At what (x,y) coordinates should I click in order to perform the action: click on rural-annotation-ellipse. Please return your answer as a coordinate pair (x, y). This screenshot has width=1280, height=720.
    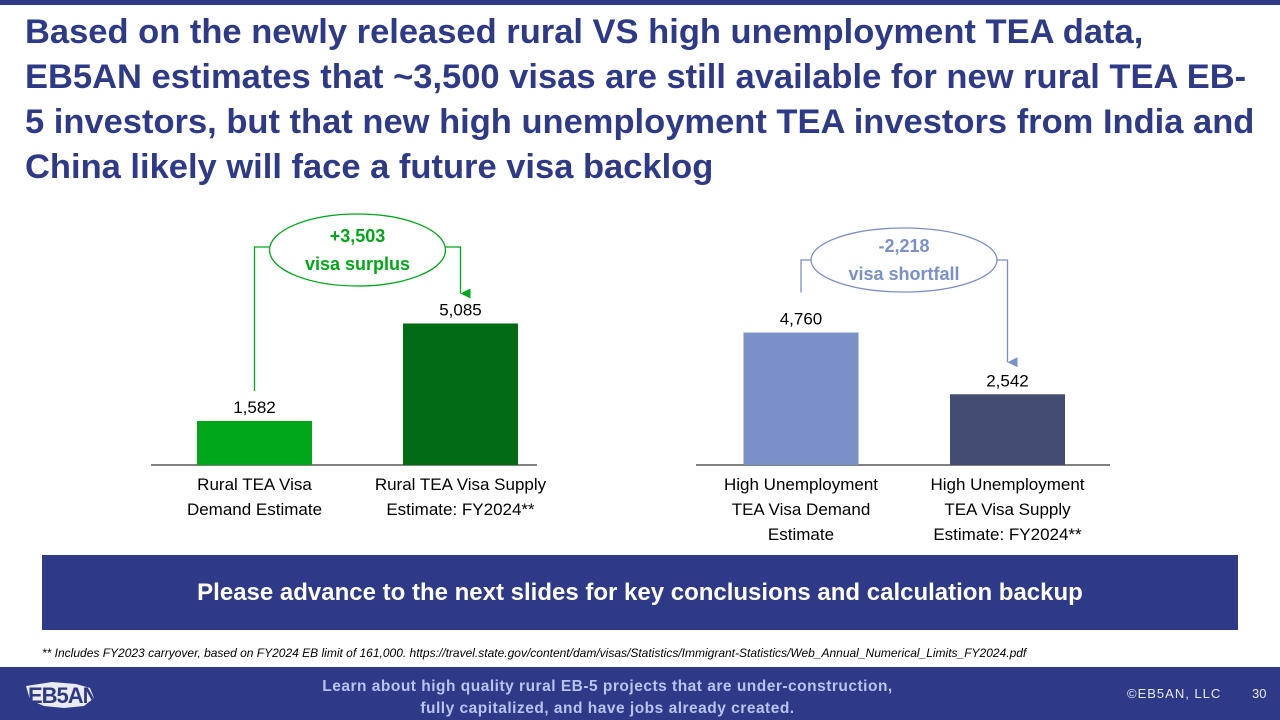
    Looking at the image, I should click on (357, 250).